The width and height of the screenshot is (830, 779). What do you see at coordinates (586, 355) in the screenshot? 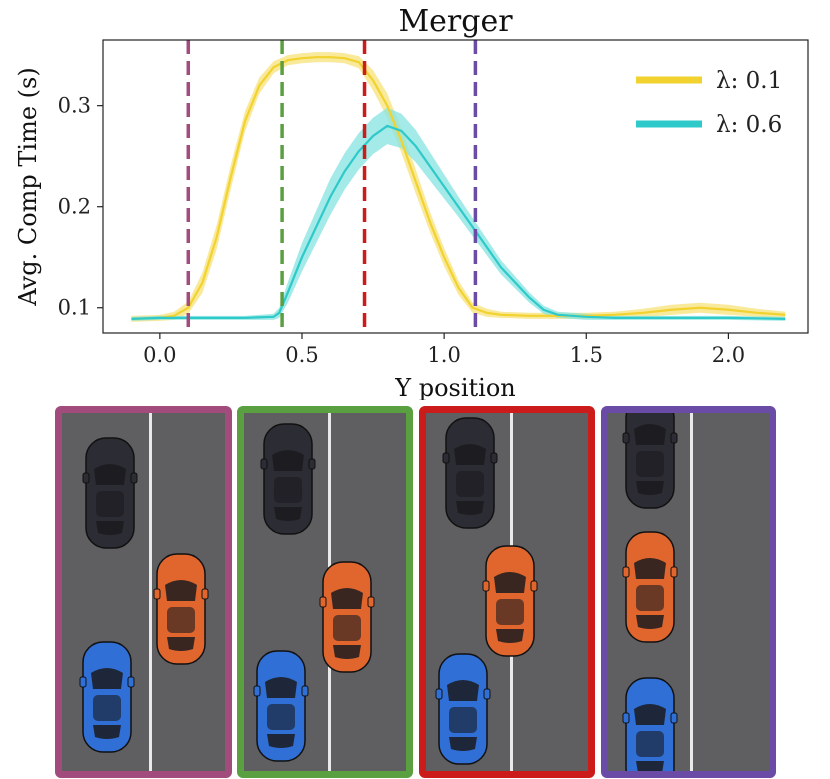
I see `x-tick-label: 1.5` at bounding box center [586, 355].